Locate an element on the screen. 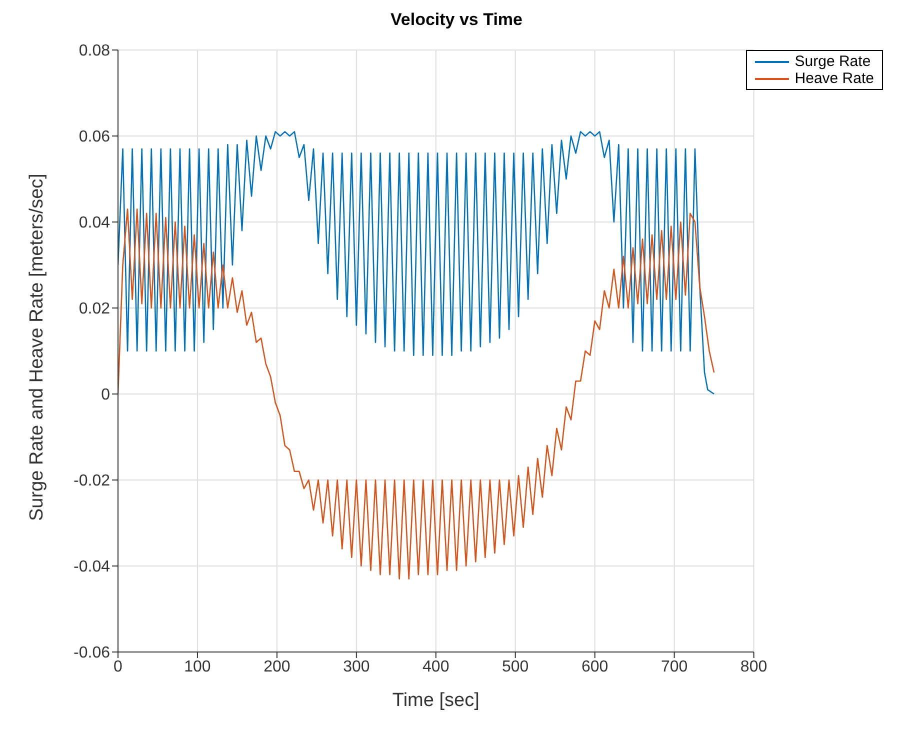  y-tick-label: -0.06 is located at coordinates (92, 653).